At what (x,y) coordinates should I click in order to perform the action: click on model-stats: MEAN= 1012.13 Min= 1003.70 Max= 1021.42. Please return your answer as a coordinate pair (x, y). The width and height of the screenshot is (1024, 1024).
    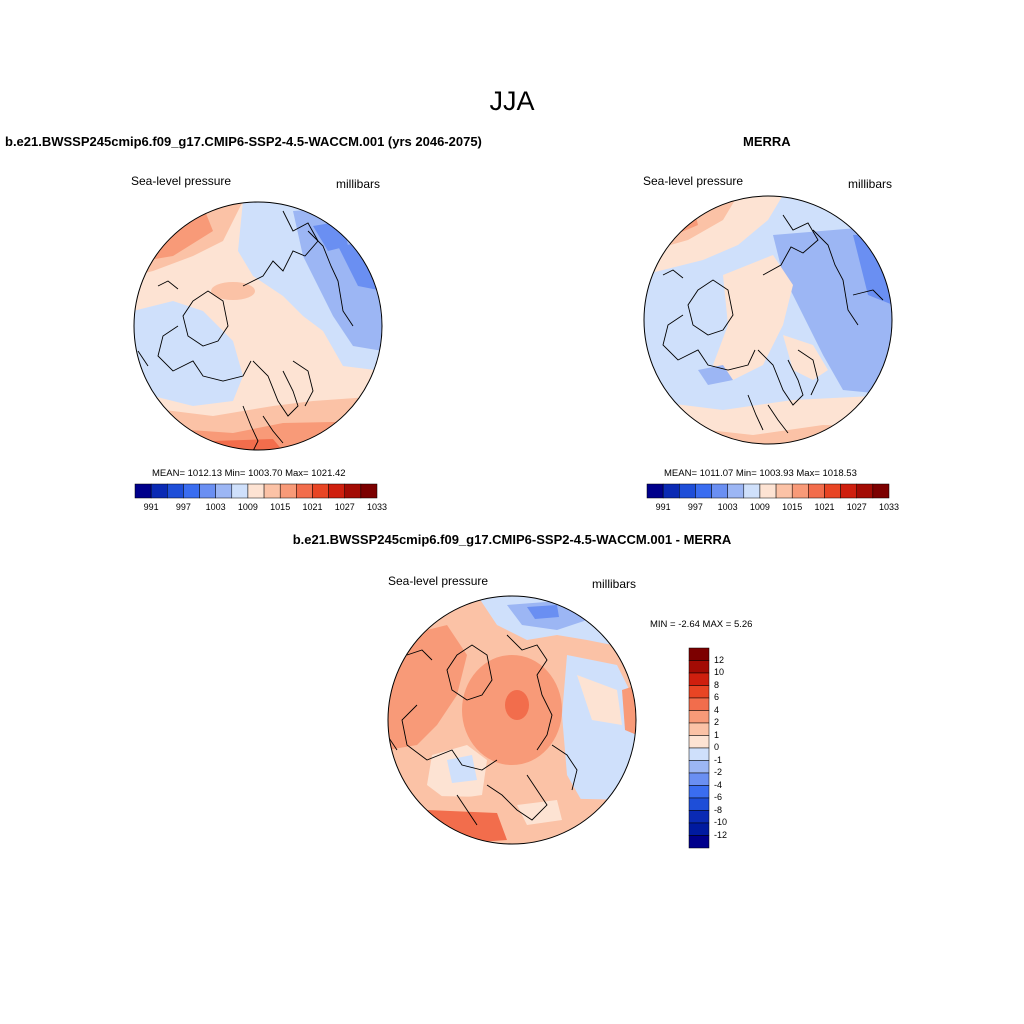
    Looking at the image, I should click on (249, 473).